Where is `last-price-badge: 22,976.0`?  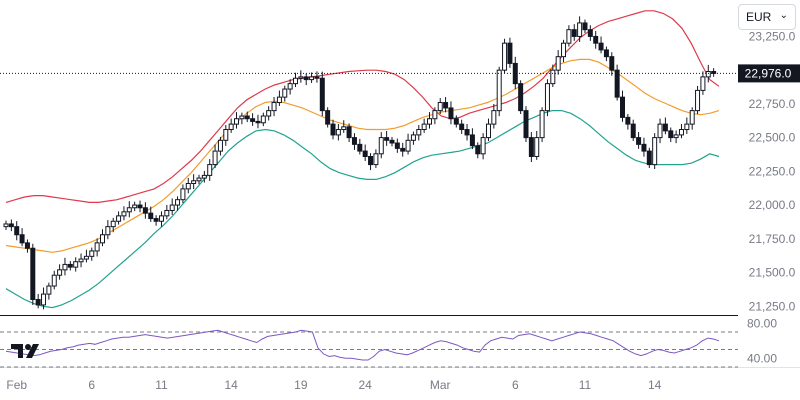 last-price-badge: 22,976.0 is located at coordinates (769, 73).